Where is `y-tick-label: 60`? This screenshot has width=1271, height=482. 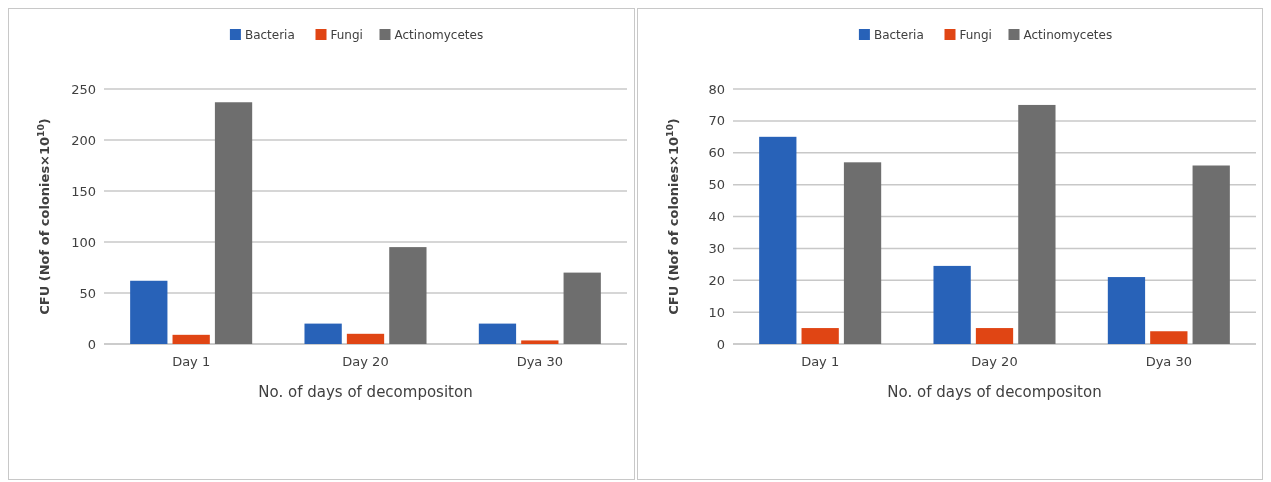
y-tick-label: 60 is located at coordinates (716, 153).